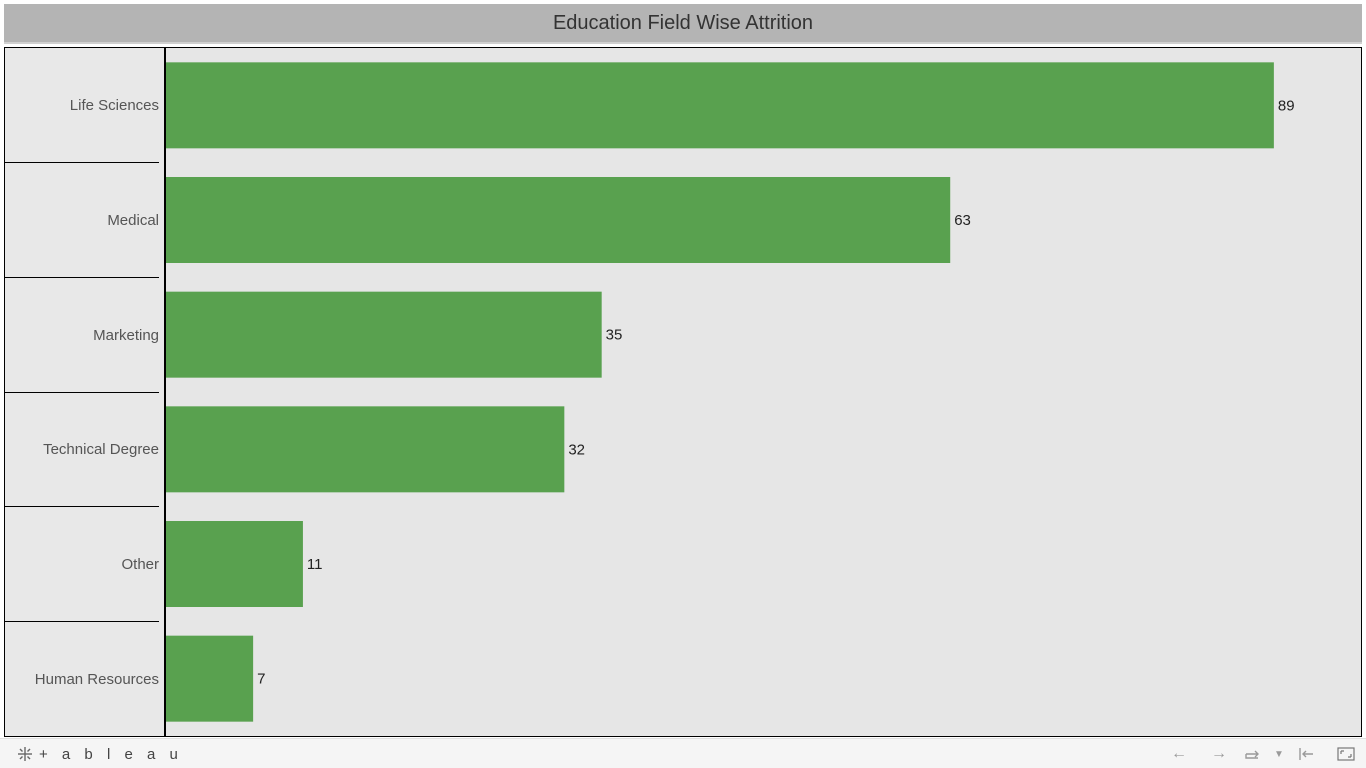  I want to click on first-page-icon, so click(1306, 754).